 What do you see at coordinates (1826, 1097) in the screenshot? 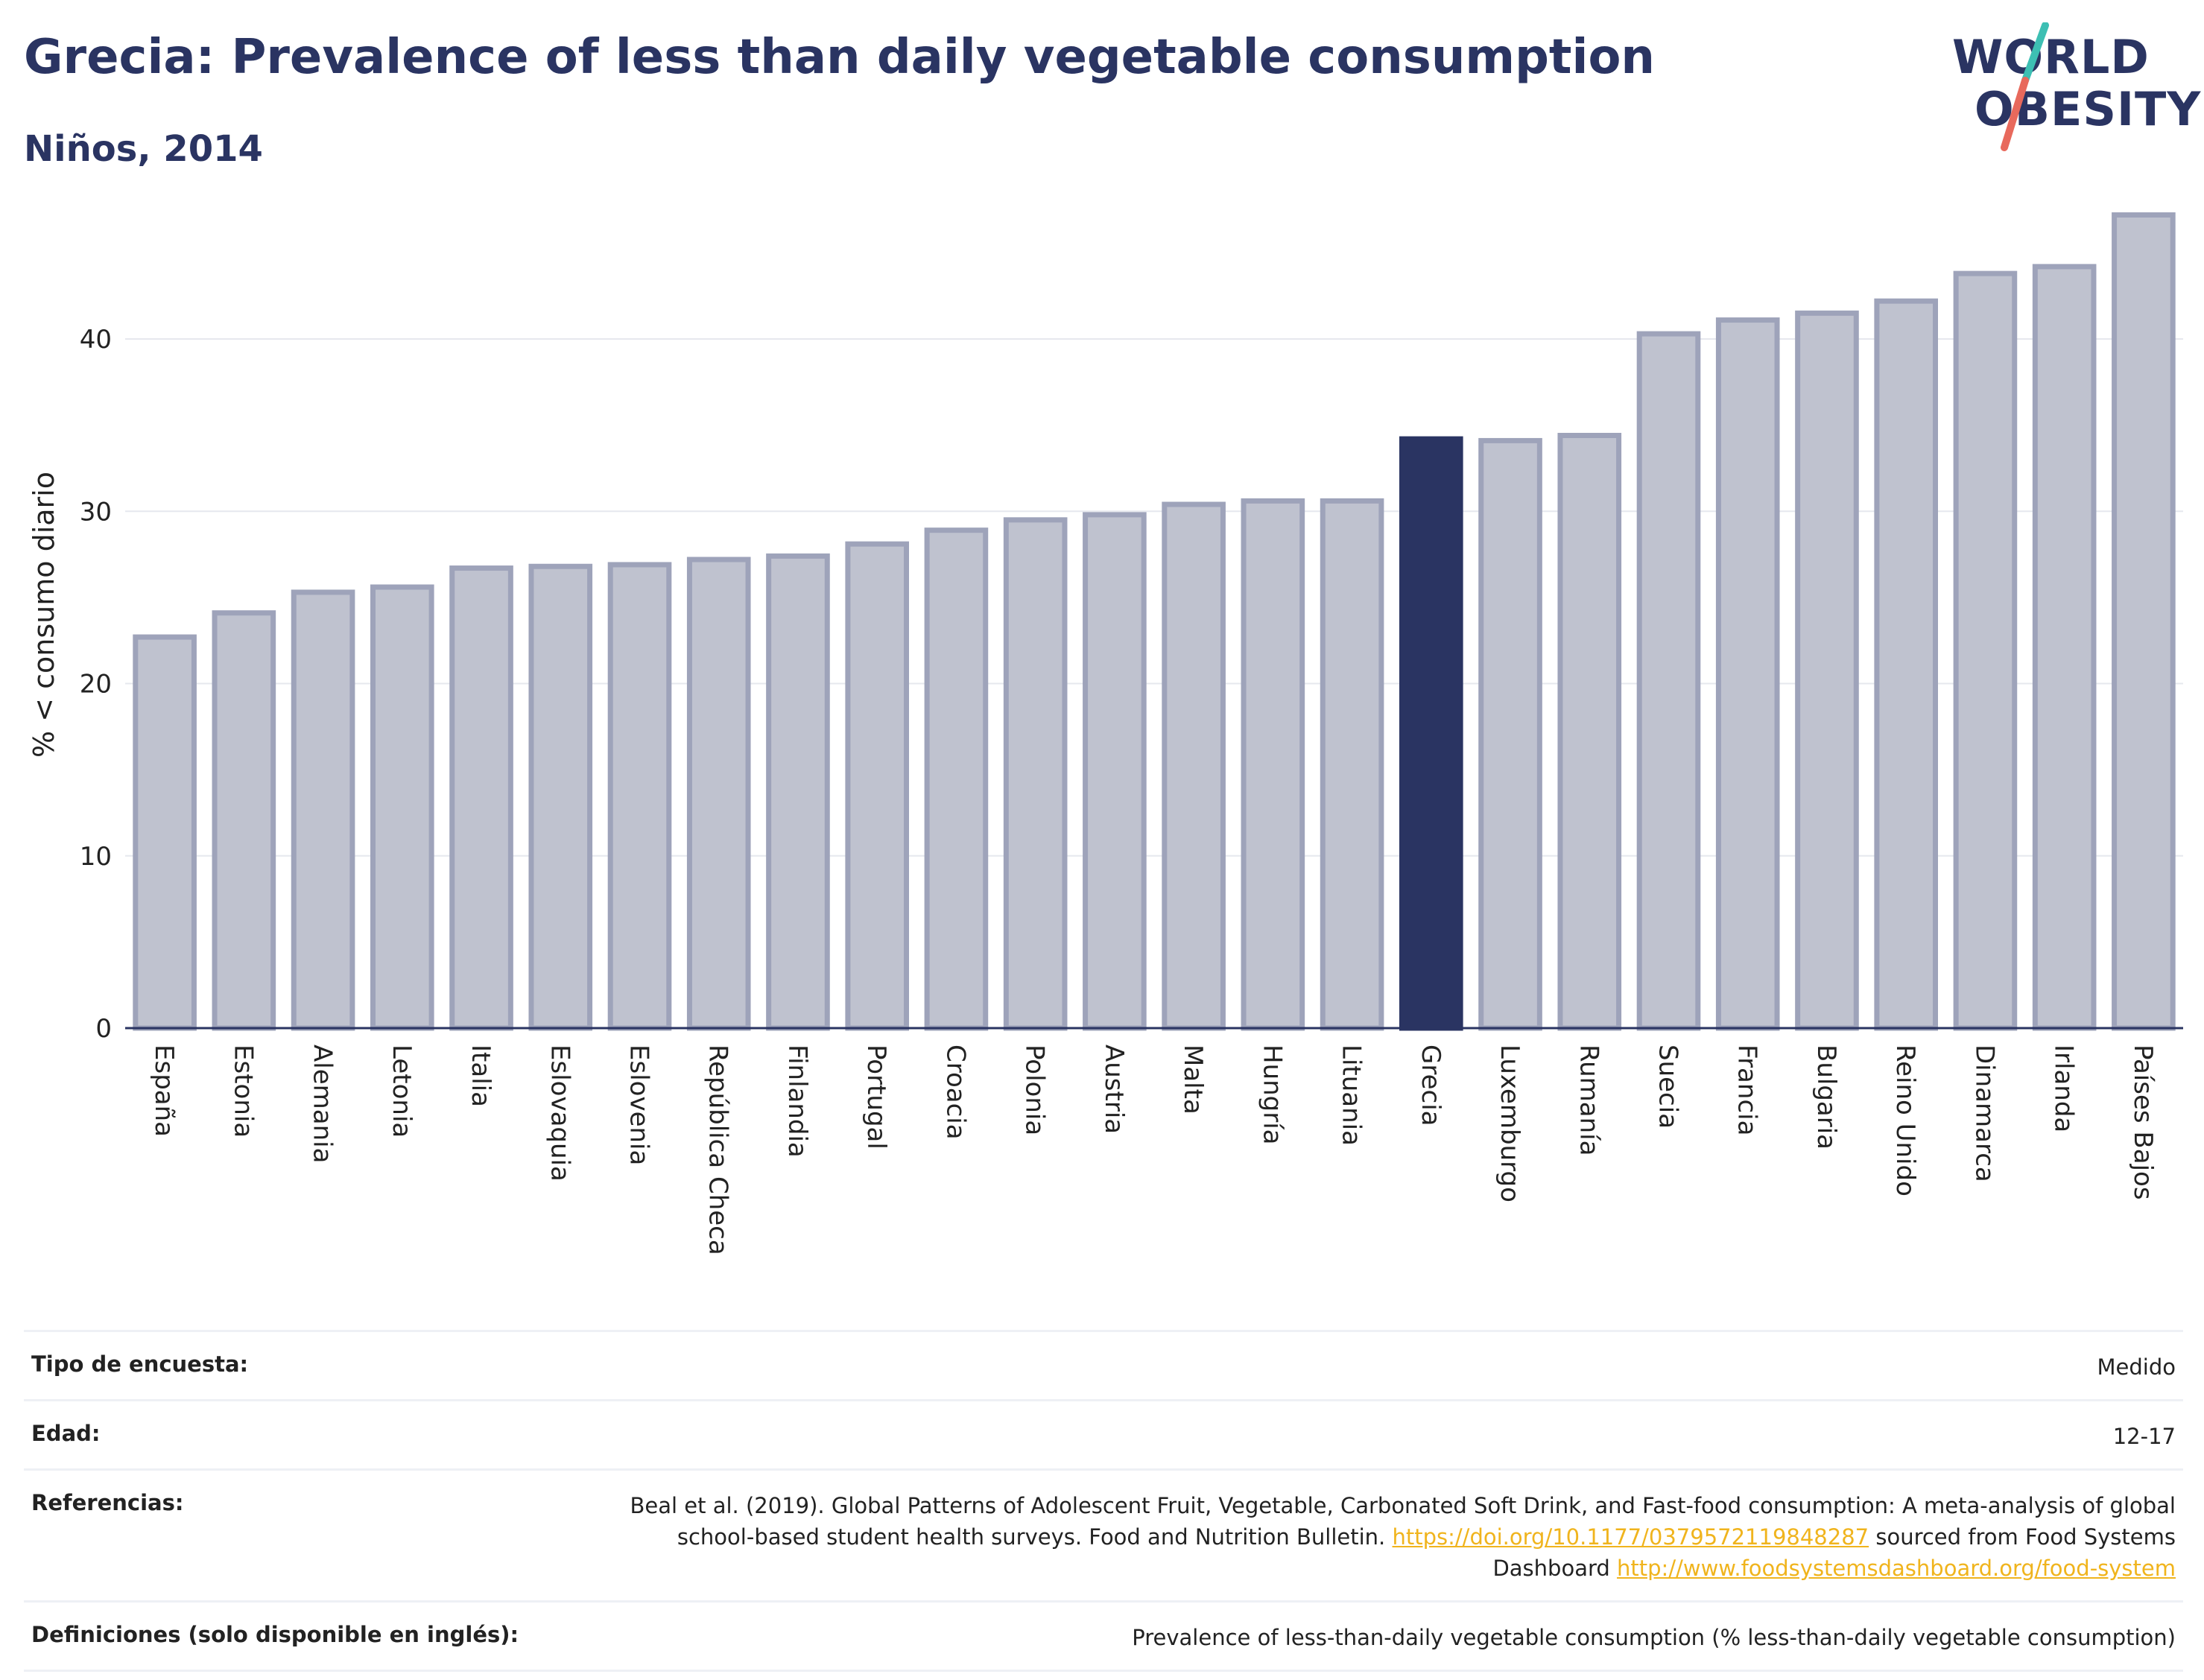
I see `x-tick-label: Bulgaria` at bounding box center [1826, 1097].